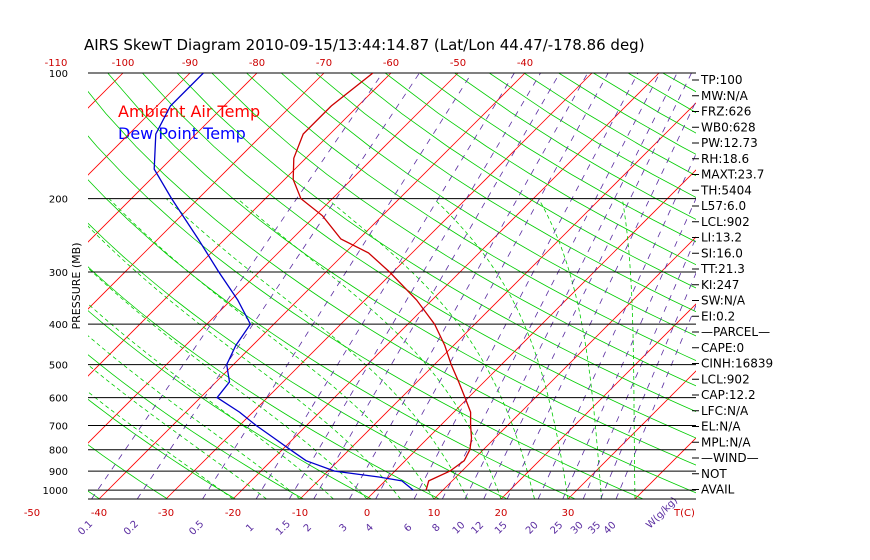 Image resolution: width=870 pixels, height=560 pixels. What do you see at coordinates (434, 513) in the screenshot?
I see `bottom-temperature-tick-label: 10` at bounding box center [434, 513].